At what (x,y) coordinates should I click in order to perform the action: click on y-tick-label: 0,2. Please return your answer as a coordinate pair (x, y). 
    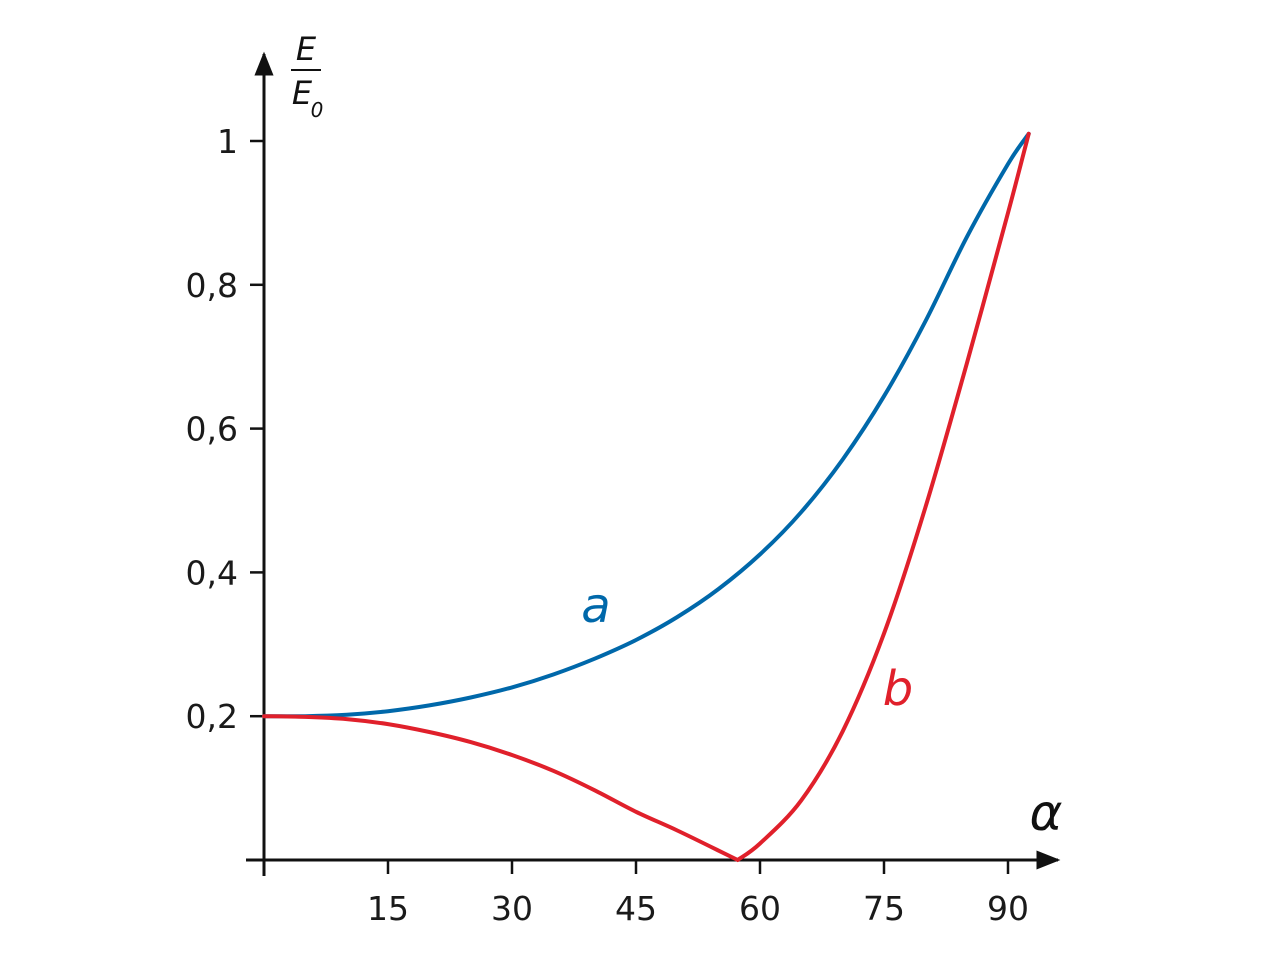
    Looking at the image, I should click on (212, 716).